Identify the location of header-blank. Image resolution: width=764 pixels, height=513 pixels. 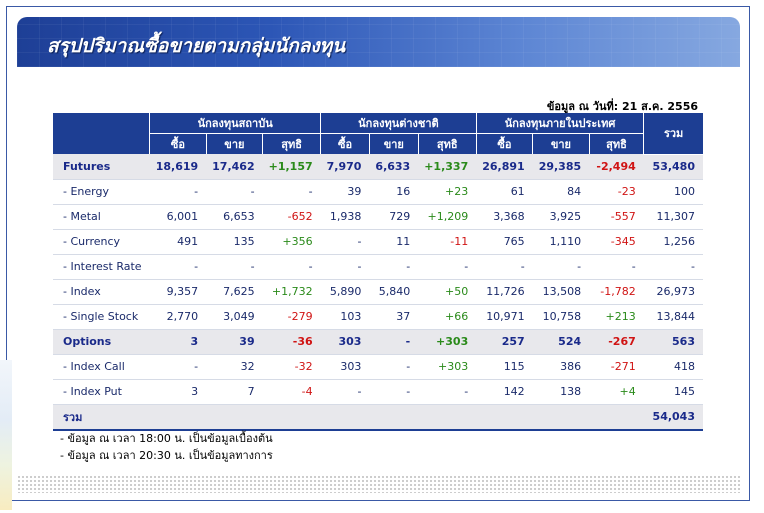
(101, 133).